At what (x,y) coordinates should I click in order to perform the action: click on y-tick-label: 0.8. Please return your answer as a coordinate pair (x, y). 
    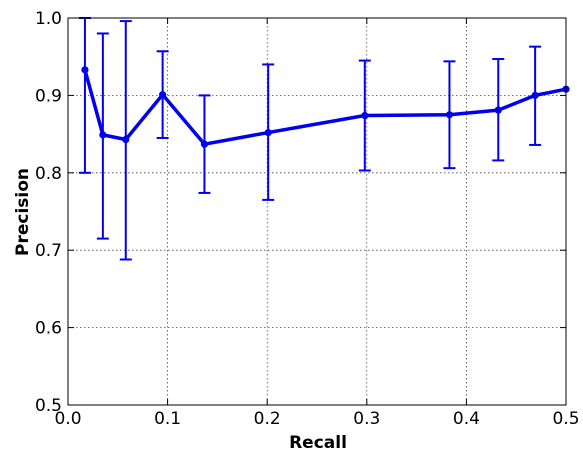
    Looking at the image, I should click on (48, 174).